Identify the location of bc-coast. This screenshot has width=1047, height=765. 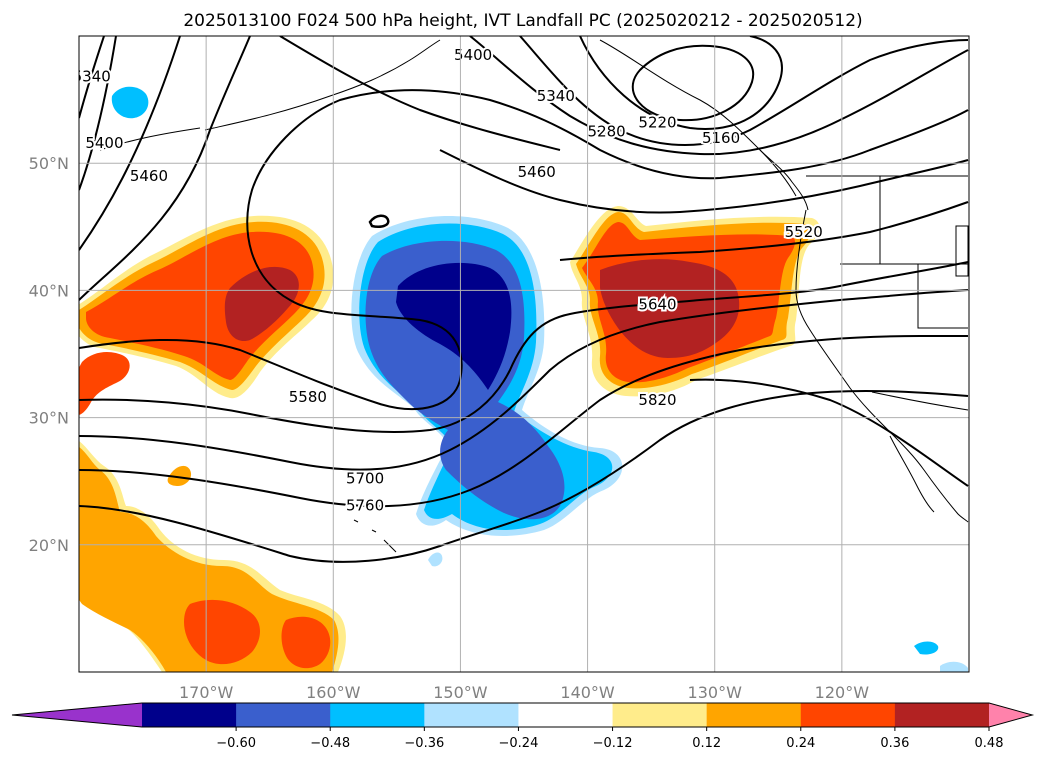
(784, 180).